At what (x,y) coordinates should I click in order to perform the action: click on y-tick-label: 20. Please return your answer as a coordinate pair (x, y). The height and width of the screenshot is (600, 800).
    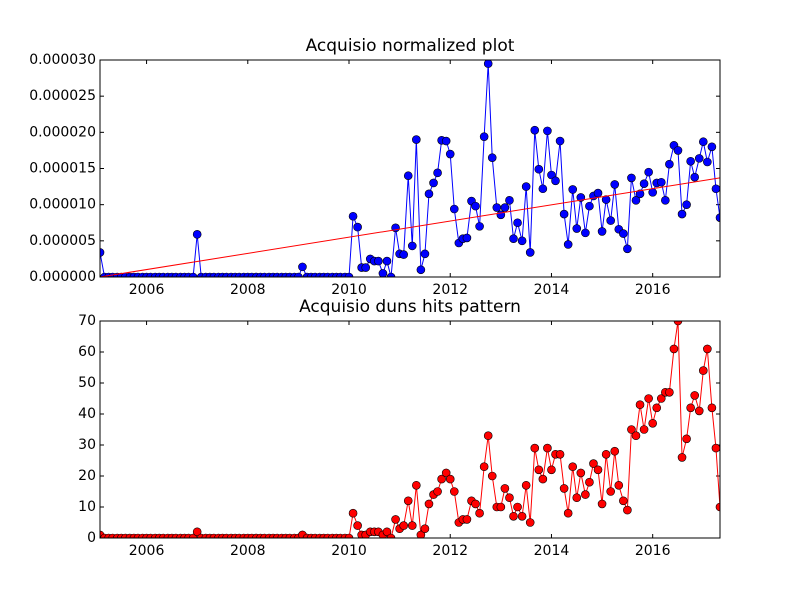
    Looking at the image, I should click on (87, 476).